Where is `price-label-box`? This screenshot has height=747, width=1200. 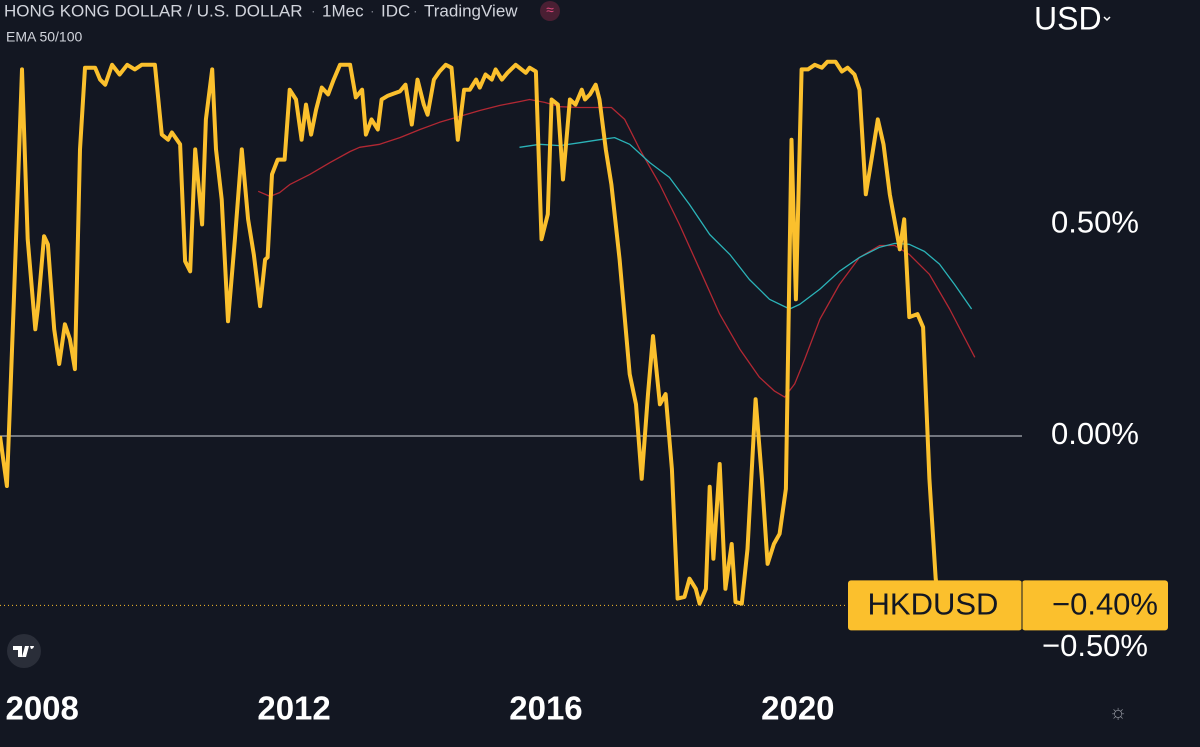 price-label-box is located at coordinates (1095, 605).